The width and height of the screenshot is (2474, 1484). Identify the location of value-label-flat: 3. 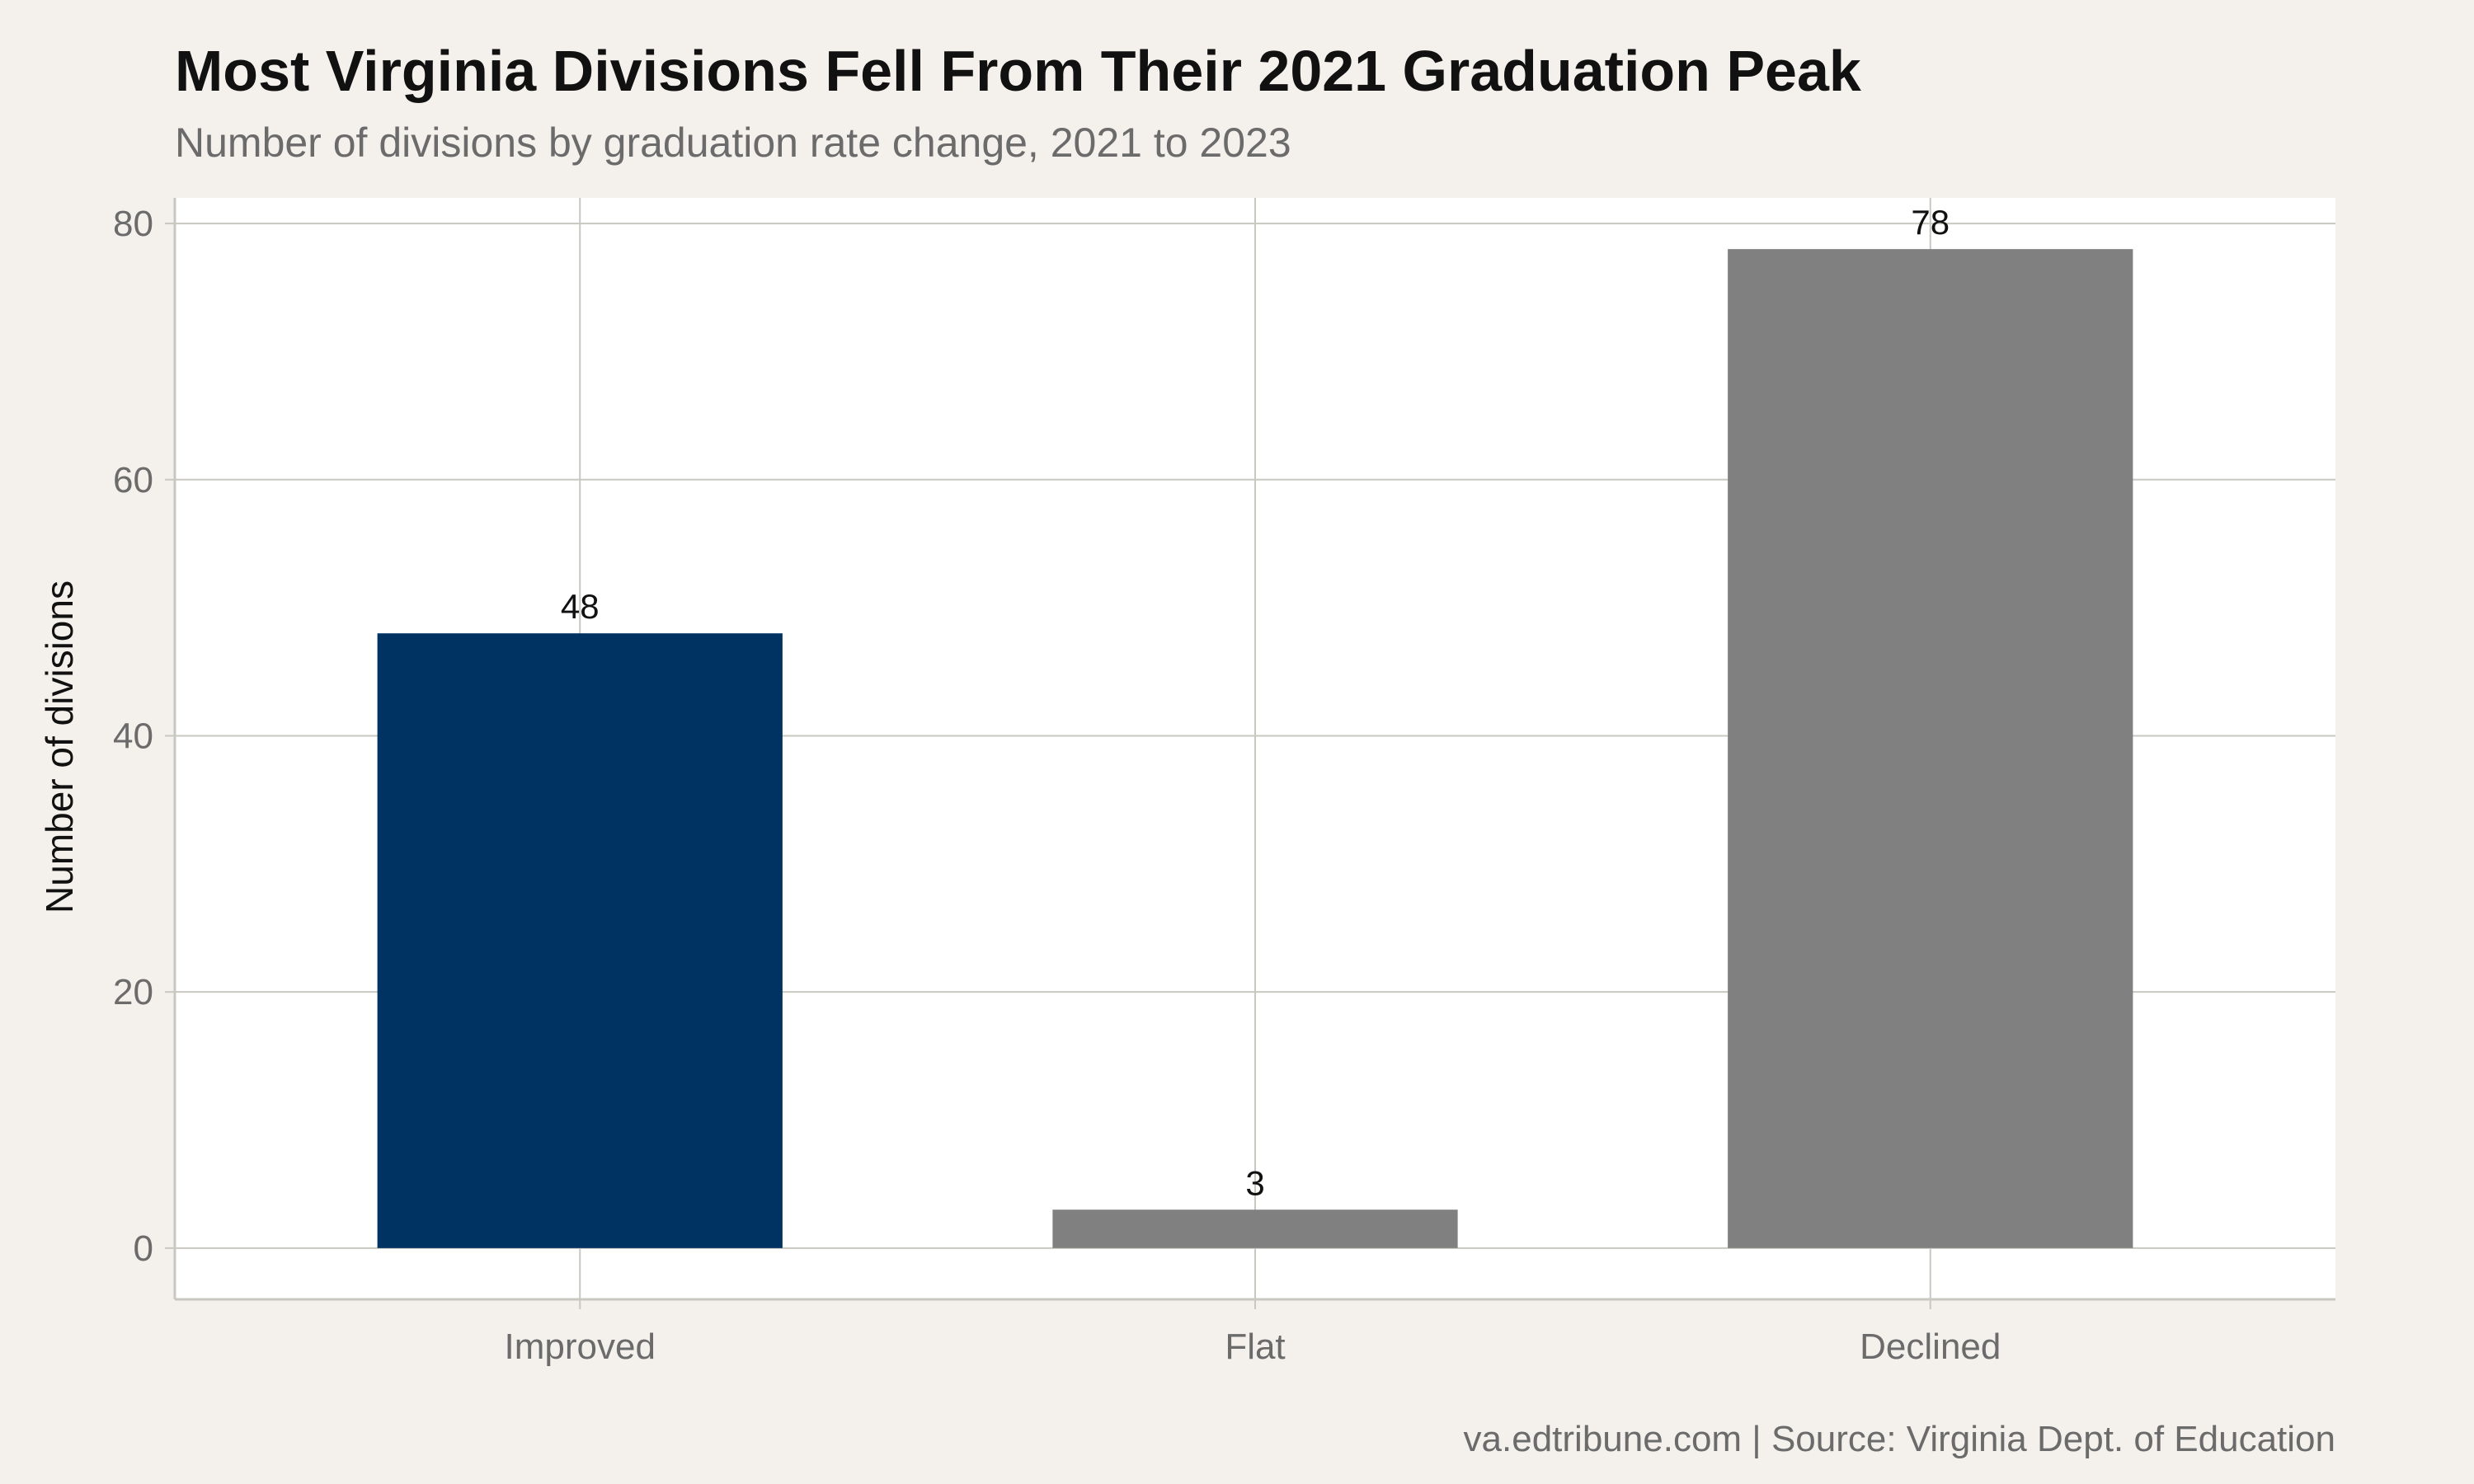
(1254, 1182).